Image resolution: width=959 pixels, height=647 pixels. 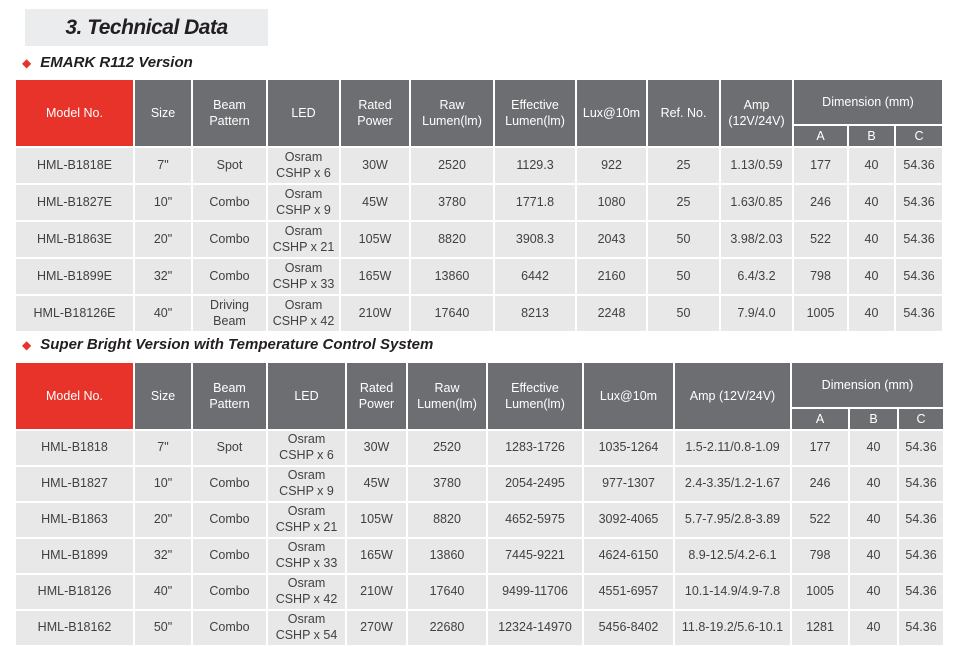 I want to click on cell-led: Osram CSHP x 42, so click(x=306, y=592).